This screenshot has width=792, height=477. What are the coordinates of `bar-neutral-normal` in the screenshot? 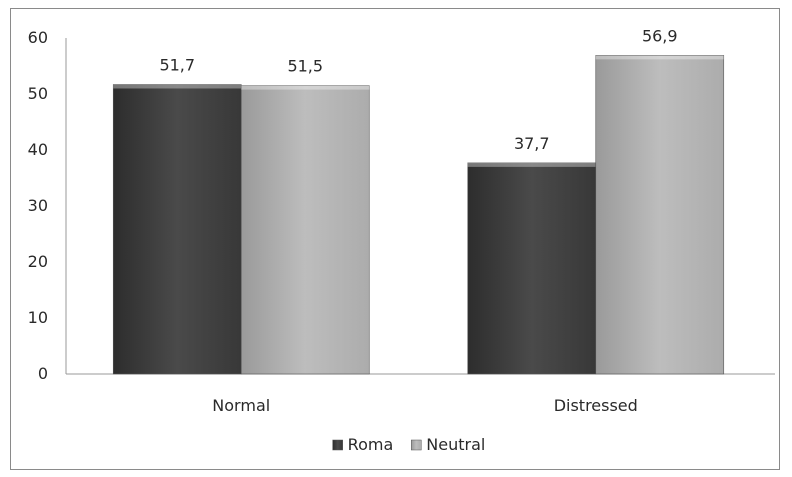 It's located at (305, 230).